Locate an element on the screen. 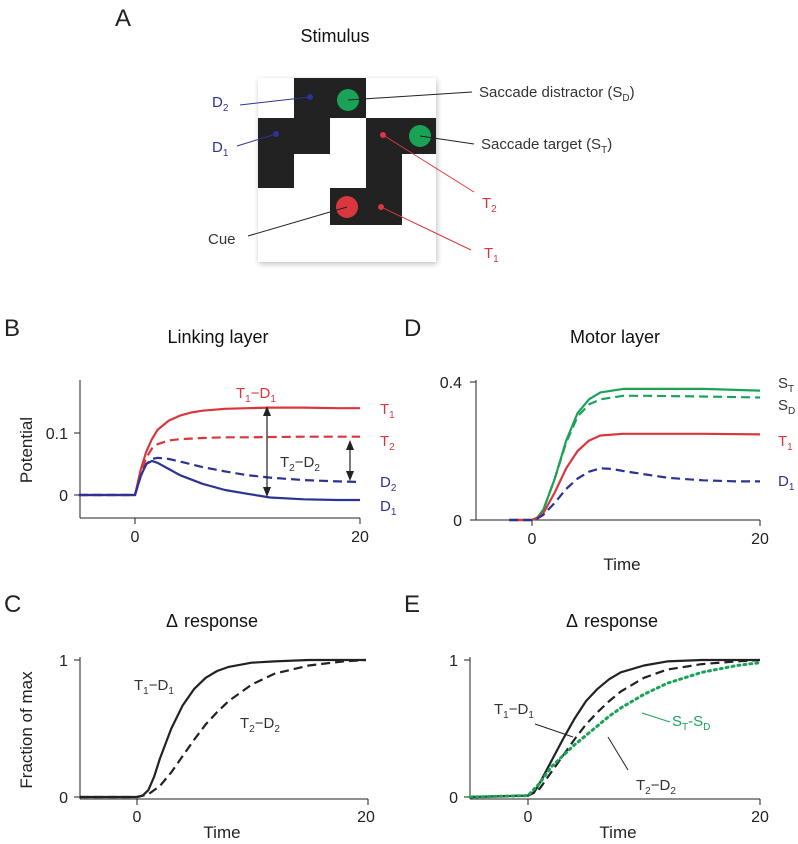 This screenshot has height=844, width=798. sd-leader is located at coordinates (410, 96).